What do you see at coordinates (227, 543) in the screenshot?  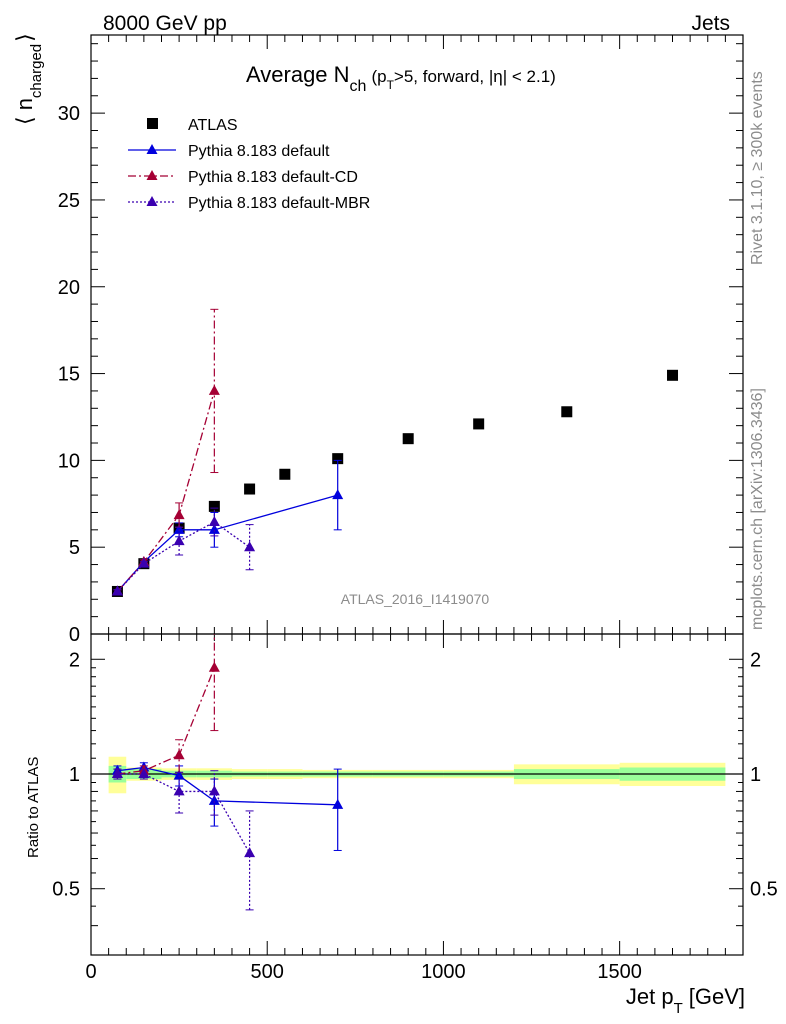 I see `series-line-default` at bounding box center [227, 543].